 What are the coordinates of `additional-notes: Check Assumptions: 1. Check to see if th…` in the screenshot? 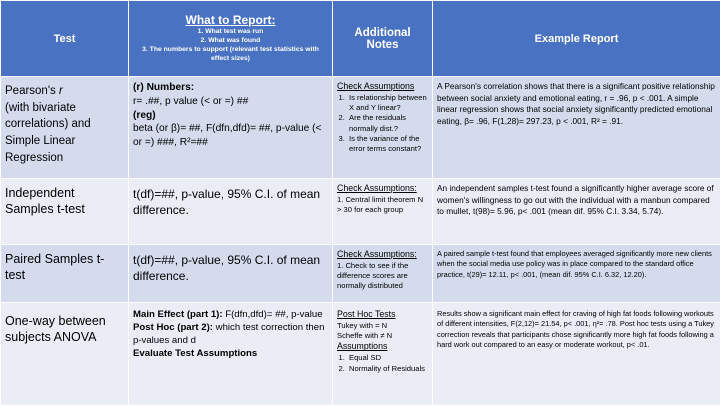 It's located at (383, 274).